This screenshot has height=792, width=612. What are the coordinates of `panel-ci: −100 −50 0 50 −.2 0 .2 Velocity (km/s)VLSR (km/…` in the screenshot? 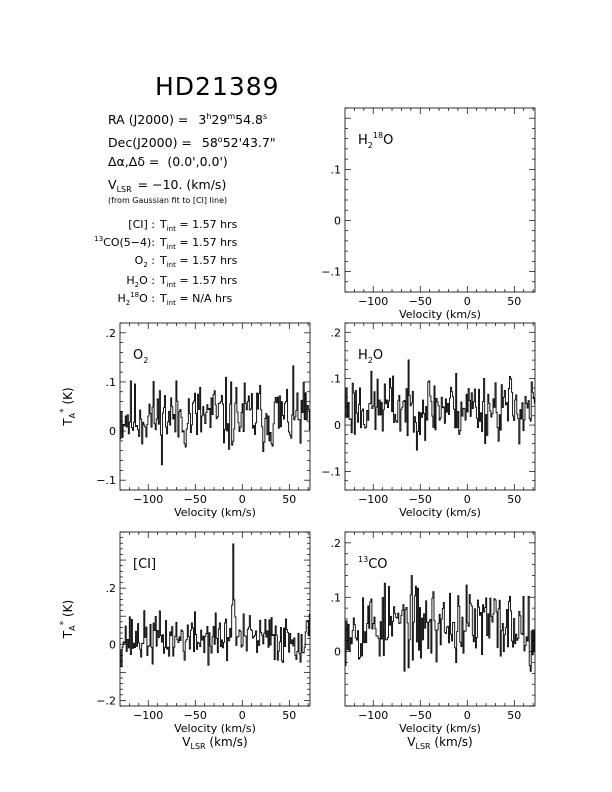 It's located at (185, 641).